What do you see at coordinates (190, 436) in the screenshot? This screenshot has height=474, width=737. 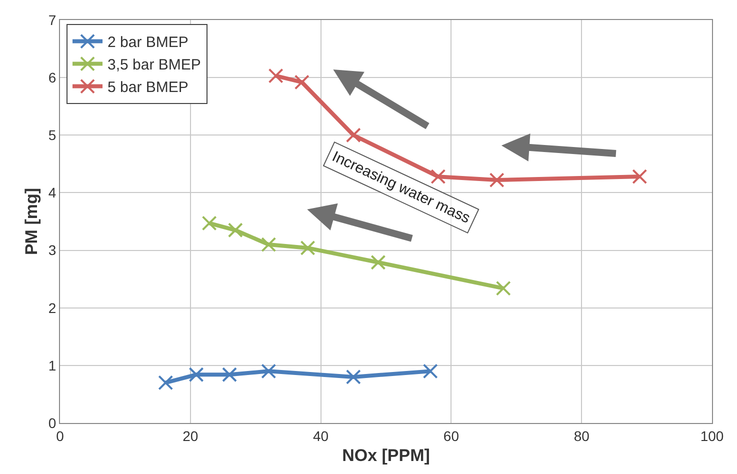 I see `x-tick-label: 20` at bounding box center [190, 436].